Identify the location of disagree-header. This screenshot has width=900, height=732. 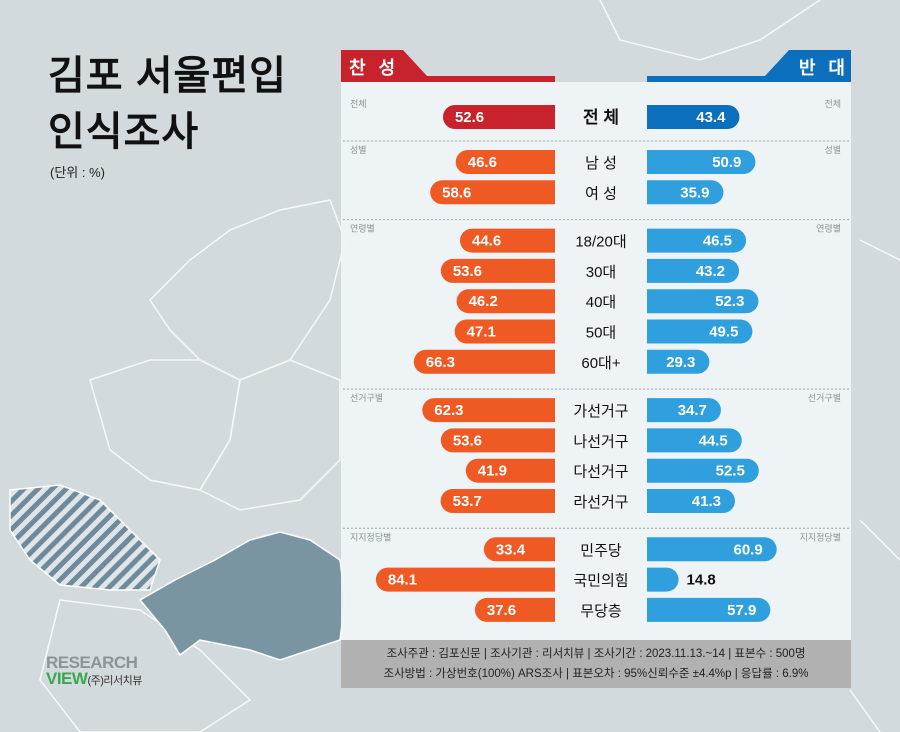
(749, 66).